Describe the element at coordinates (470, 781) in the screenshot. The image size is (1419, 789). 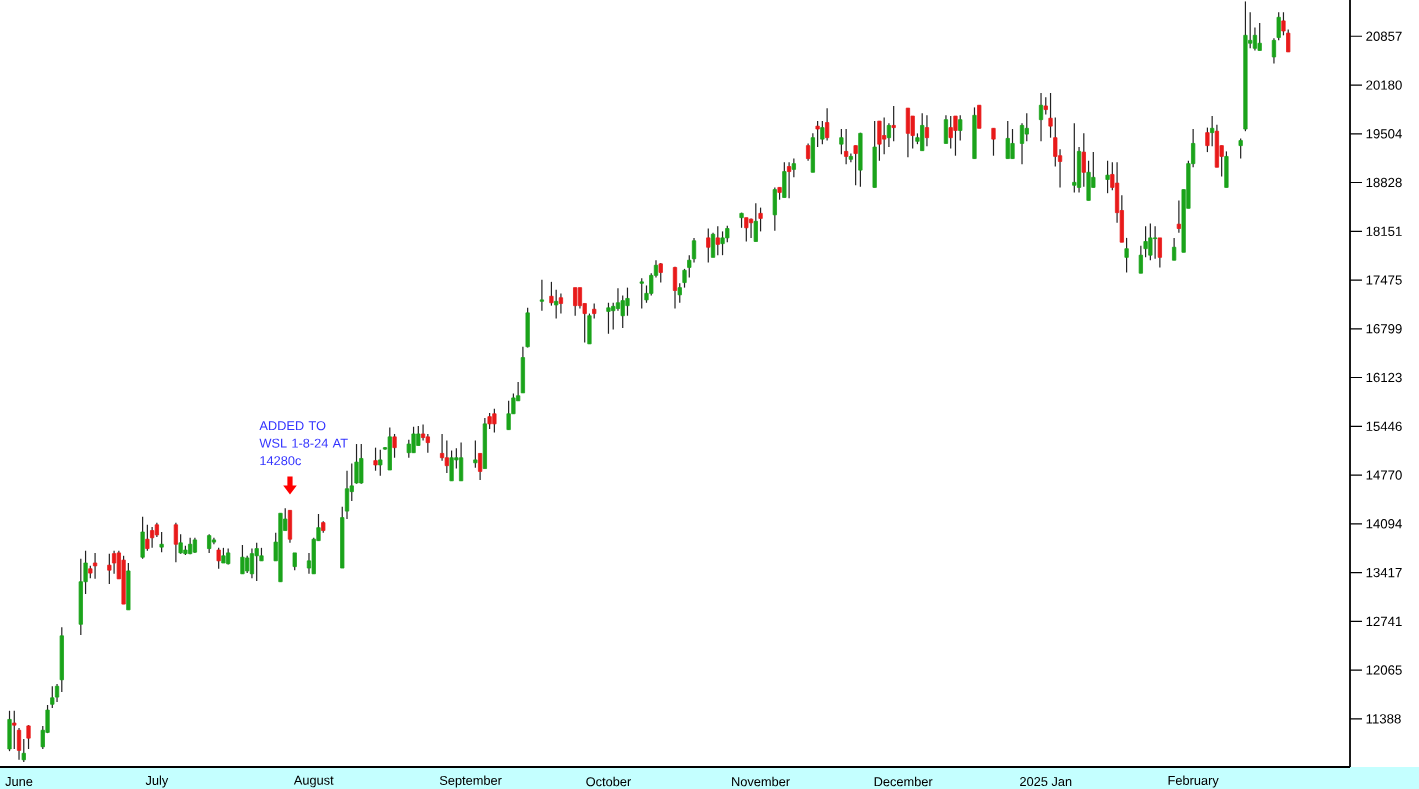
I see `x-tick-label: September` at that location.